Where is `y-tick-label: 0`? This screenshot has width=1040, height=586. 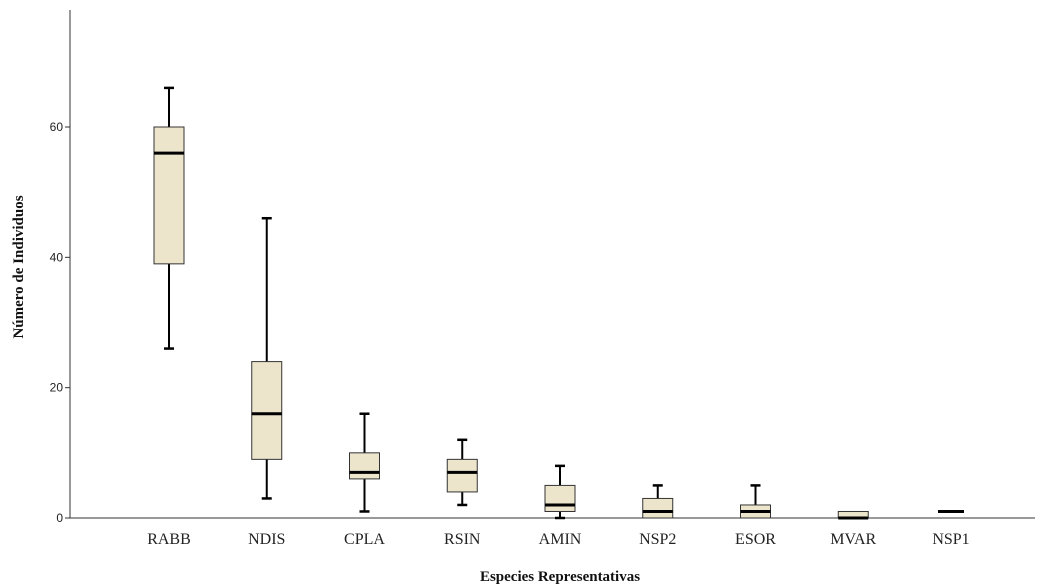 y-tick-label: 0 is located at coordinates (59, 518).